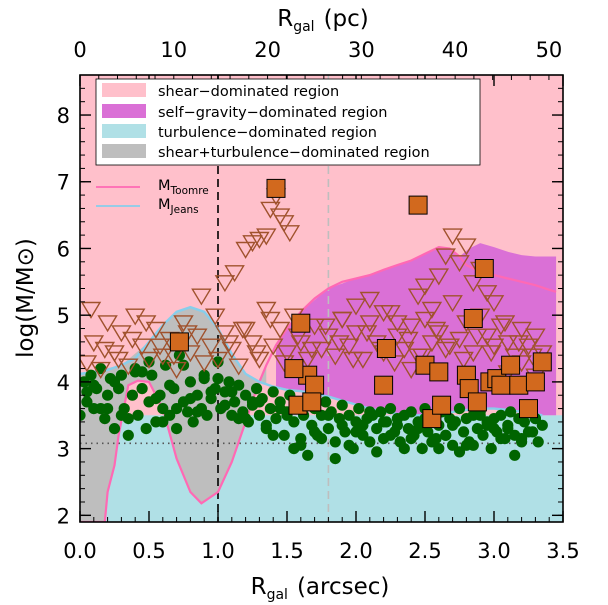 This screenshot has height=605, width=608. Describe the element at coordinates (152, 197) in the screenshot. I see `line-legend: MToomre MJeans` at that location.